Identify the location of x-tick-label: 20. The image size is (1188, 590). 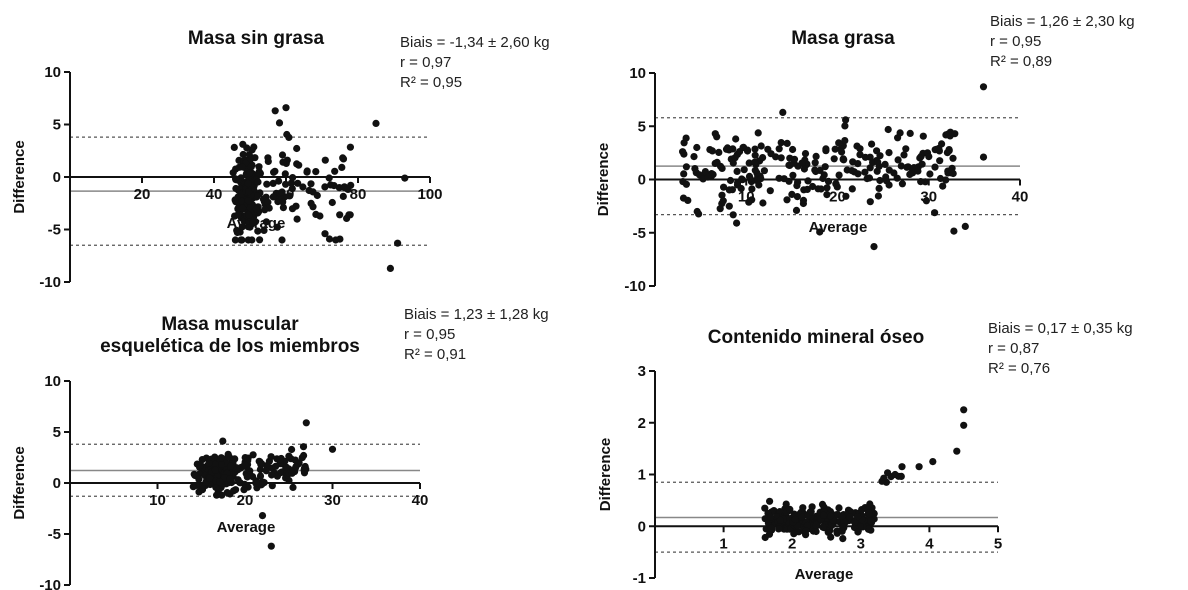
(837, 197).